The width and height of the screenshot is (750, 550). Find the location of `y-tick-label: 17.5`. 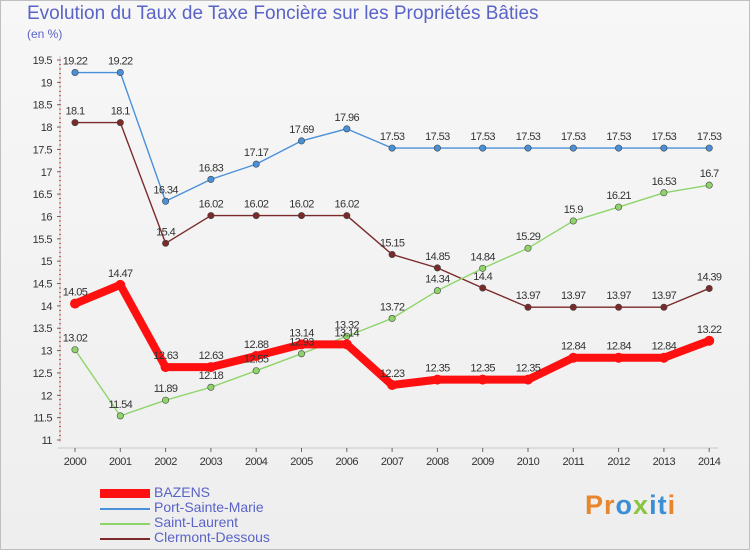

y-tick-label: 17.5 is located at coordinates (43, 150).